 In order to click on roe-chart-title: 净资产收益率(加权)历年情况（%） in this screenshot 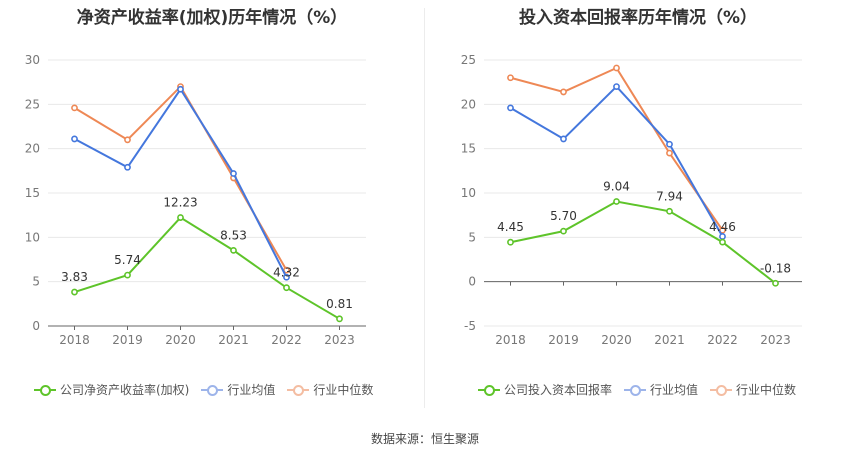, I will do `click(212, 18)`.